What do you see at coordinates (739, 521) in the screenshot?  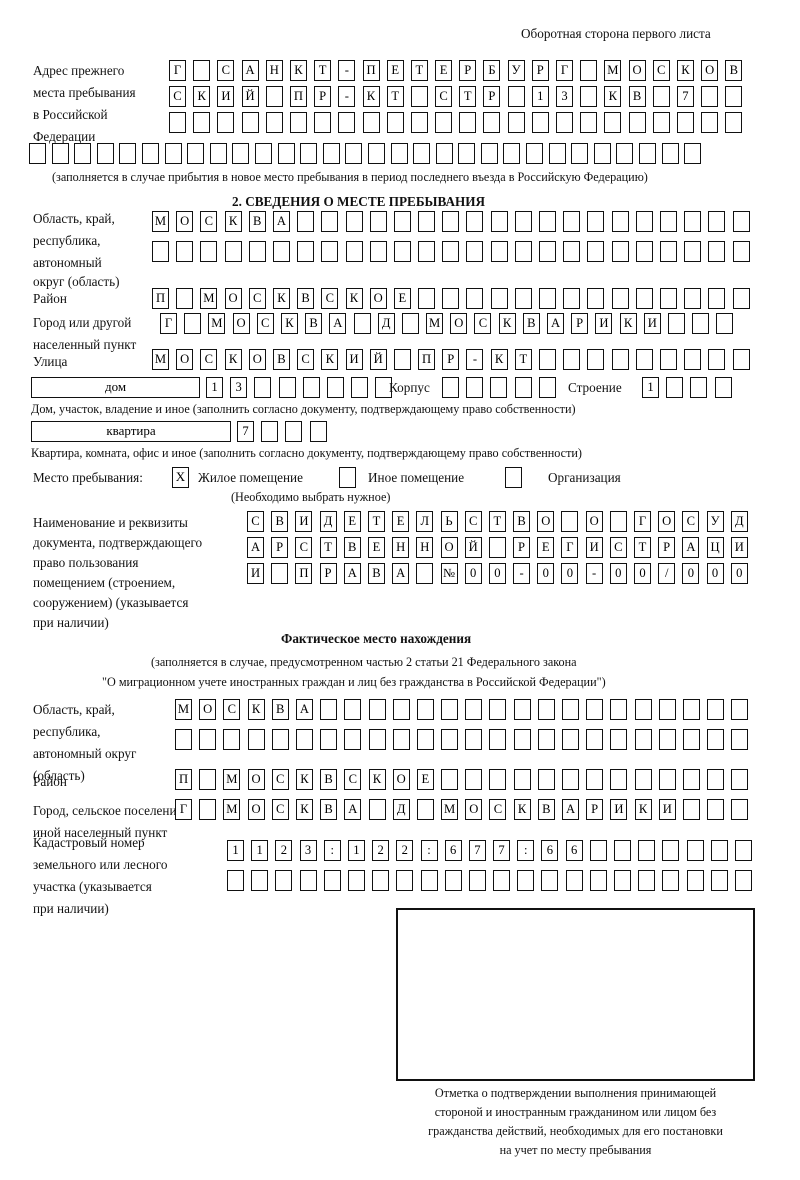 I see `char-cell: Д` at bounding box center [739, 521].